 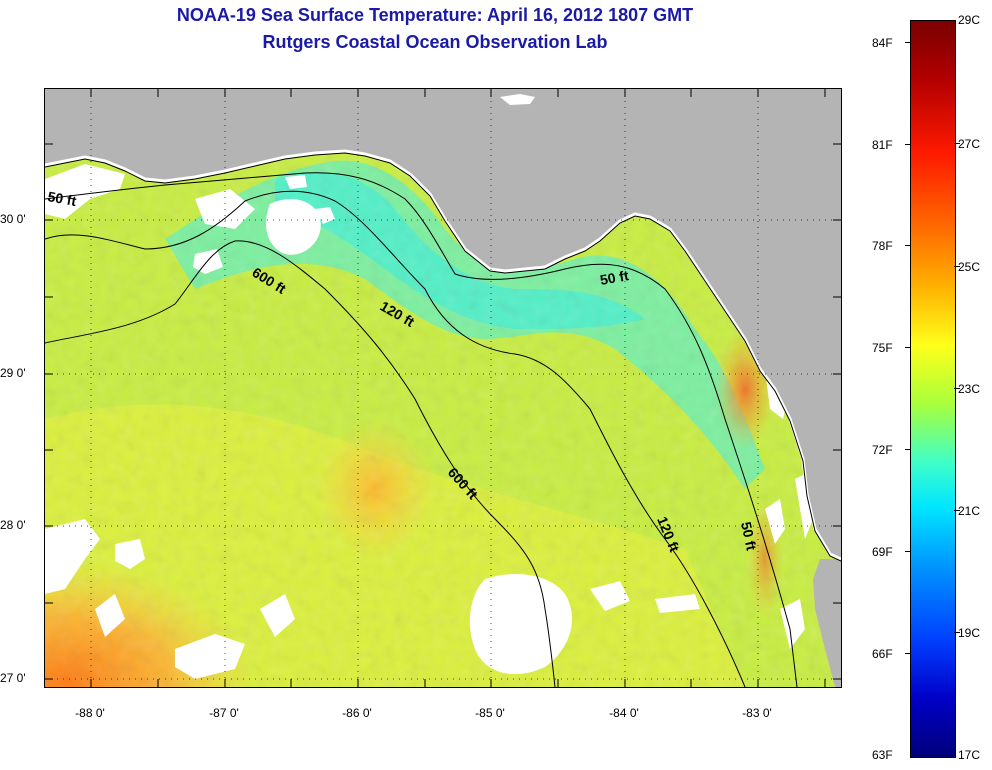 What do you see at coordinates (224, 713) in the screenshot?
I see `lon-label-87: -87 0'` at bounding box center [224, 713].